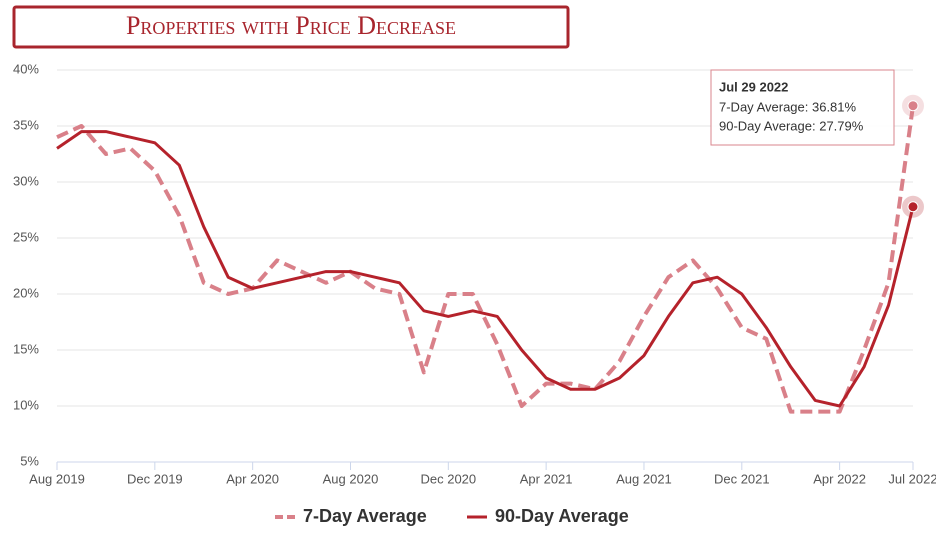  I want to click on tooltip-item: 7-Day Average: 36.81%, so click(788, 106).